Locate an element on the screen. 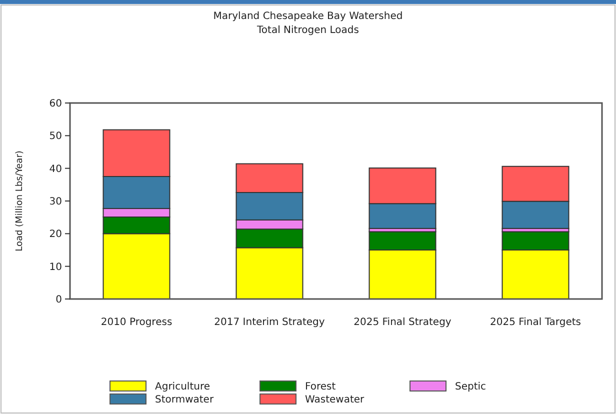 The height and width of the screenshot is (414, 616). x-tick-label: 2010 Progress is located at coordinates (136, 322).